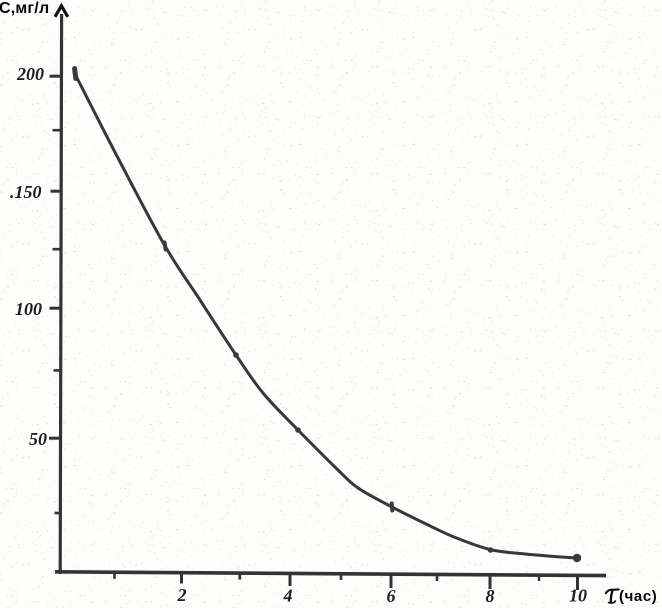 The width and height of the screenshot is (662, 608). What do you see at coordinates (578, 596) in the screenshot?
I see `svg-text: 10` at bounding box center [578, 596].